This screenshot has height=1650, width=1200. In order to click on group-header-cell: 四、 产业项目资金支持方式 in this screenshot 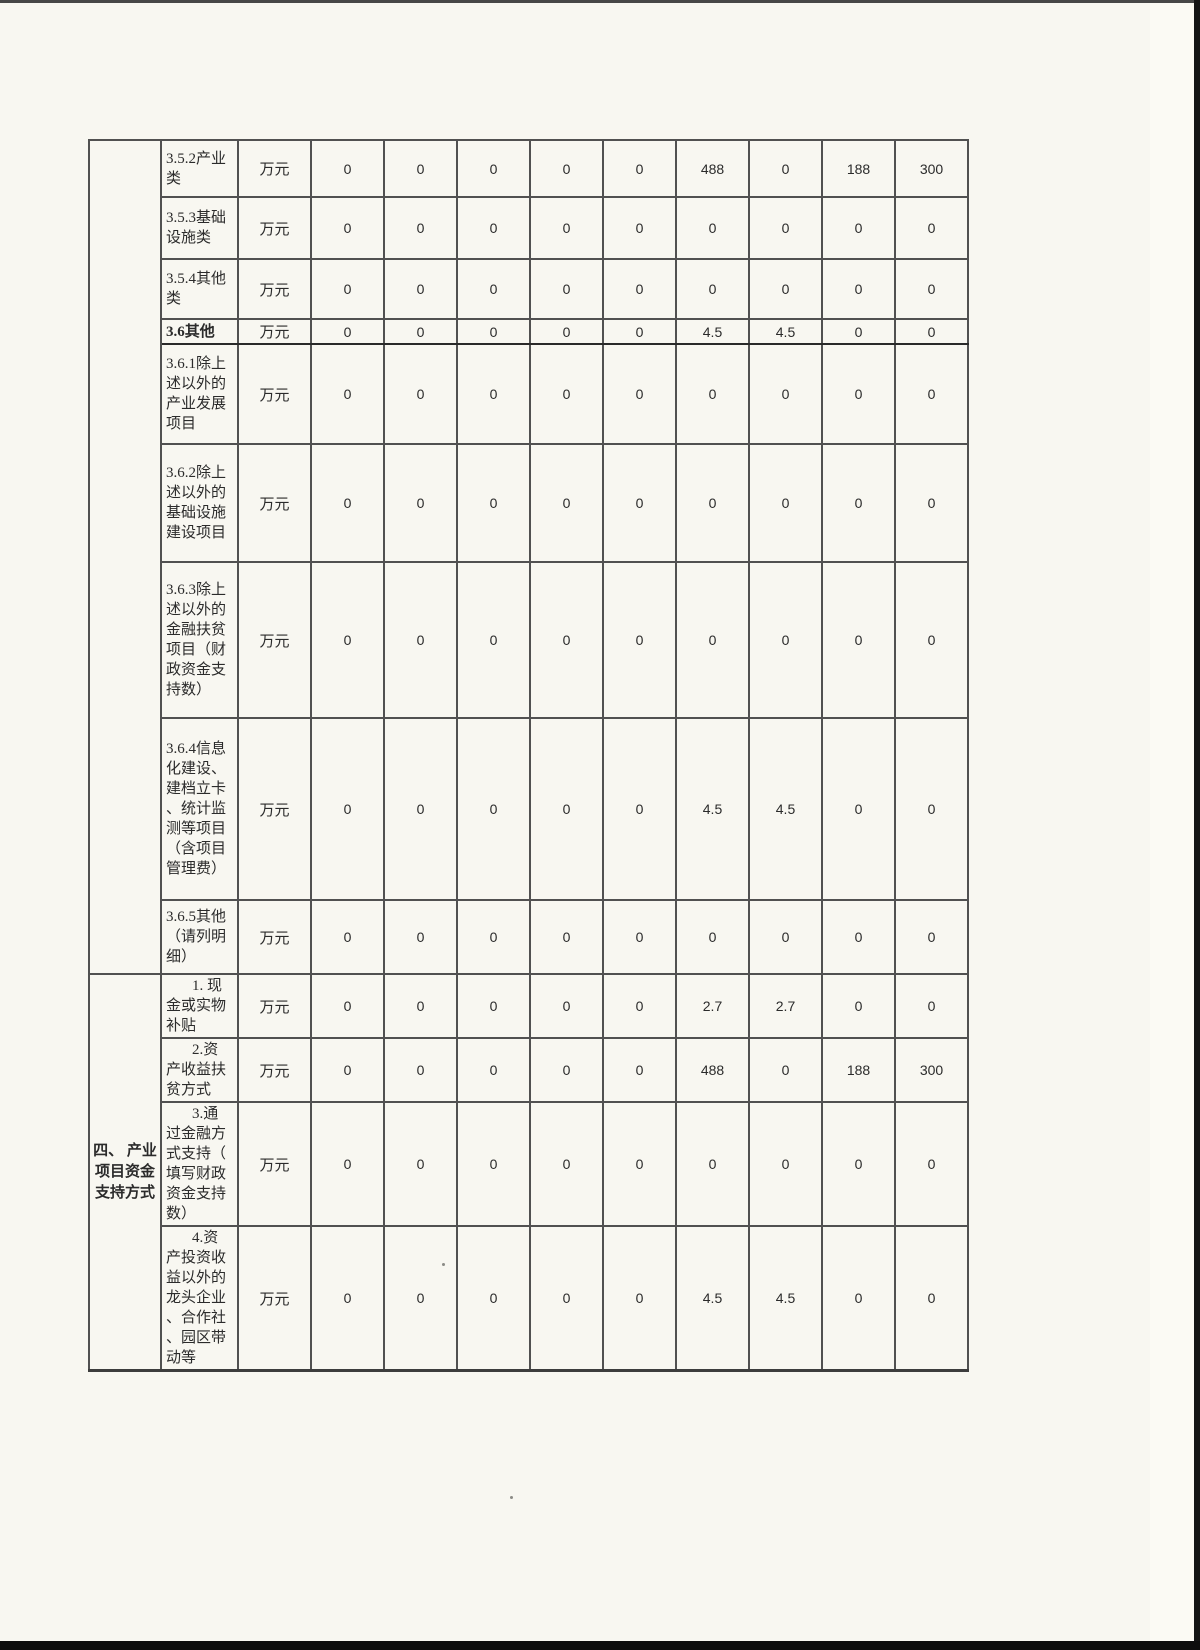, I will do `click(125, 1172)`.